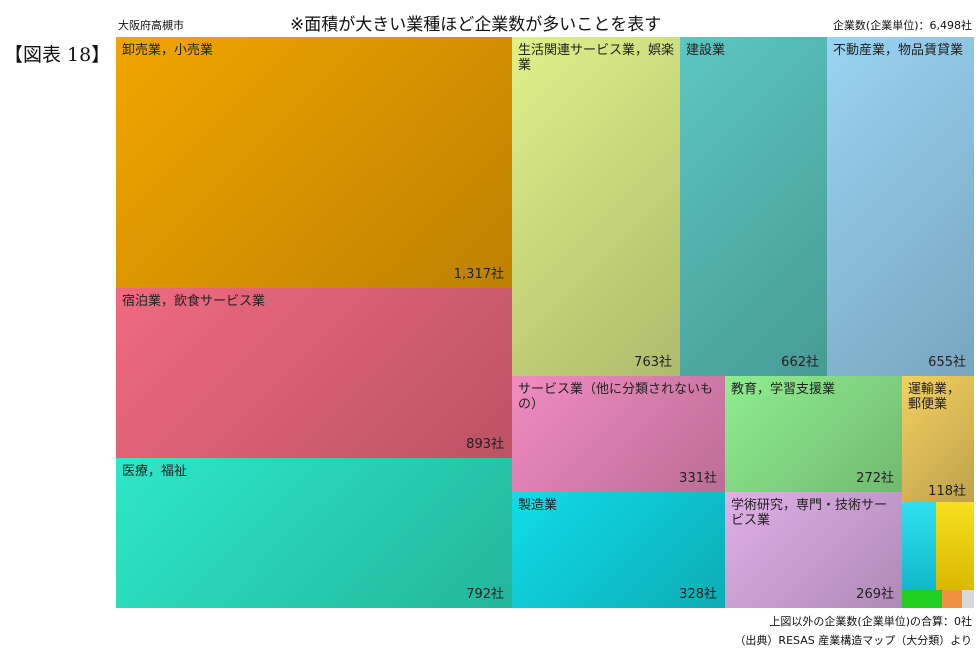 The image size is (976, 649). What do you see at coordinates (596, 58) in the screenshot?
I see `cell-label: 生活関連サービス業，娯楽業` at bounding box center [596, 58].